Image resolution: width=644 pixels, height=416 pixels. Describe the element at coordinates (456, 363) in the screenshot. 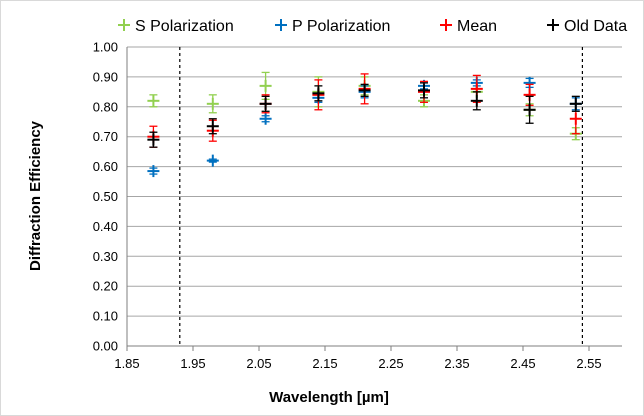

I see `x-tick-label: 2.35` at that location.